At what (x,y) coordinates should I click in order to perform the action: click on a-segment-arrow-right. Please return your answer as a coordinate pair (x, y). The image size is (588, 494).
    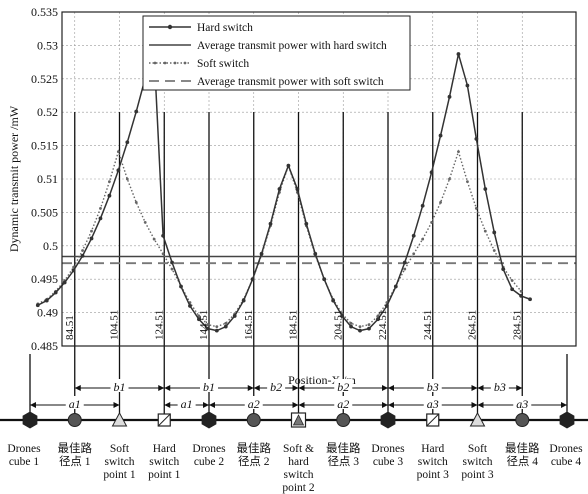
    Looking at the image, I should click on (474, 405).